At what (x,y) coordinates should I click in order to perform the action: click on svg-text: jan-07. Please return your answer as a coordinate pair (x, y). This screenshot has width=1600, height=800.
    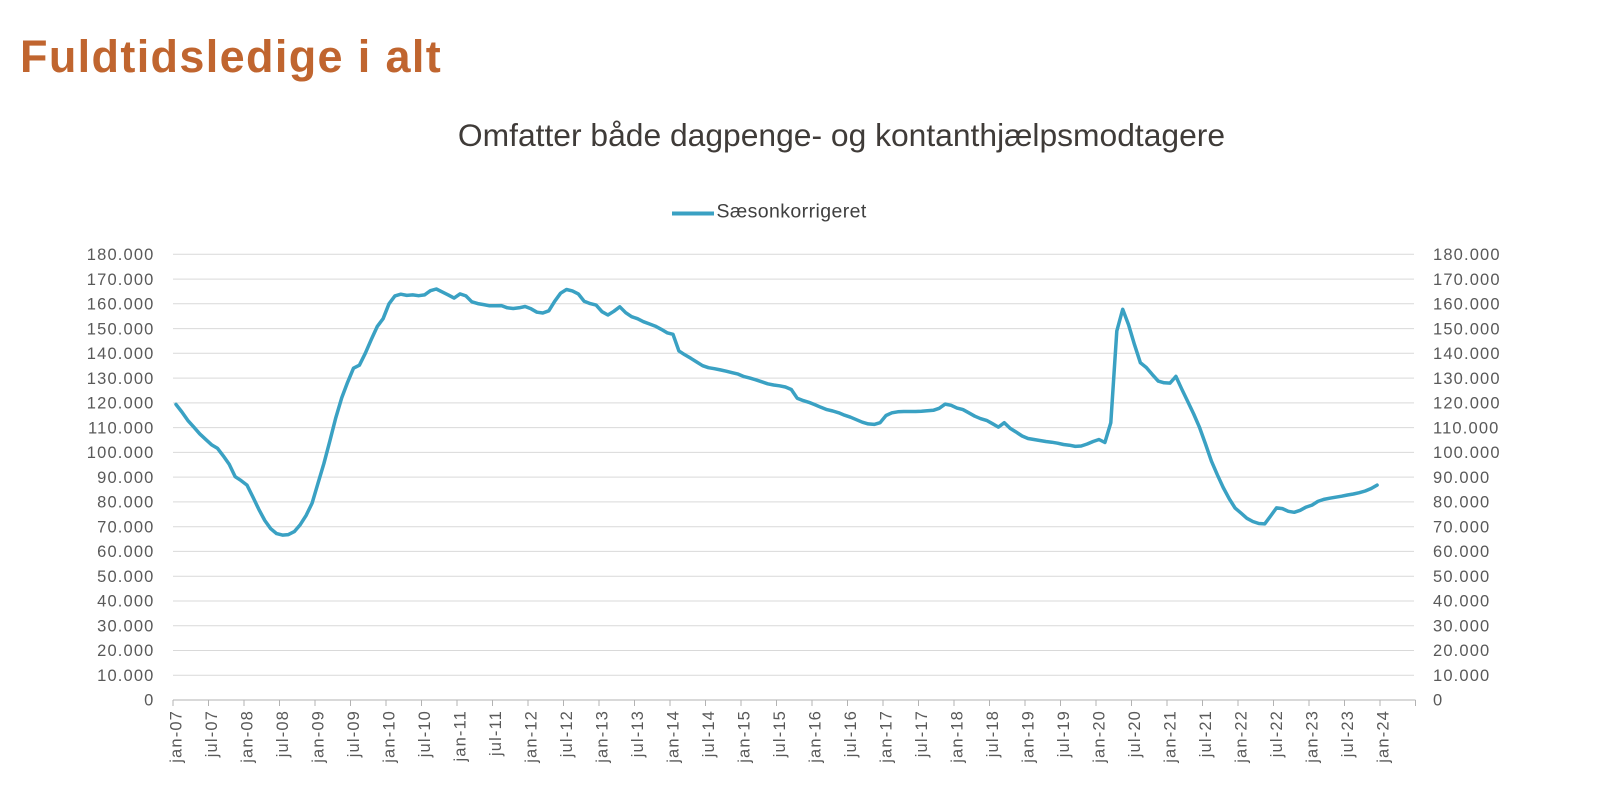
    Looking at the image, I should click on (177, 737).